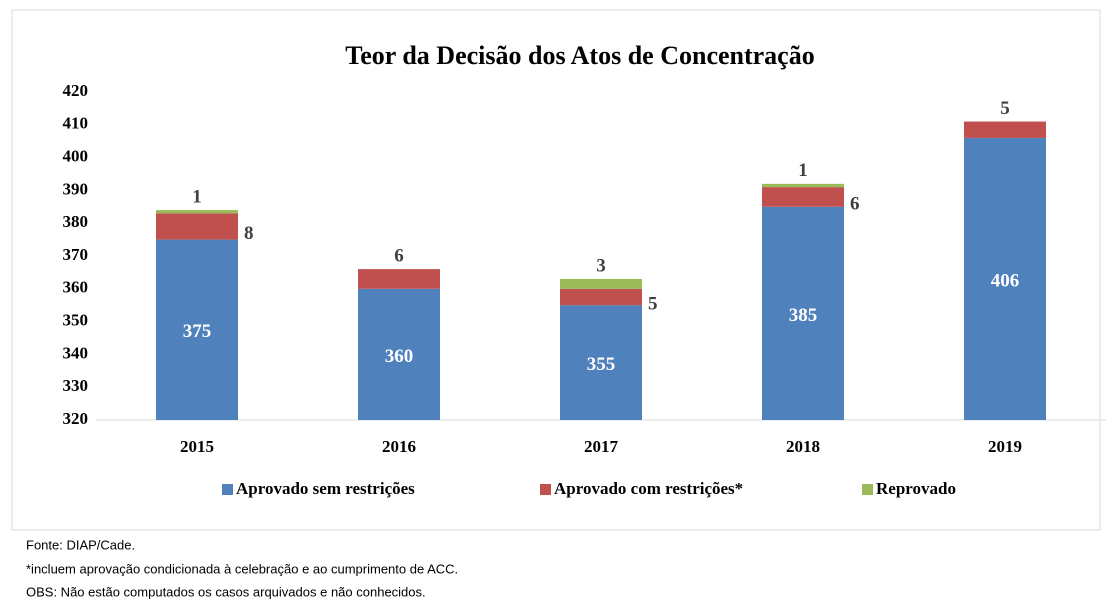  What do you see at coordinates (76, 352) in the screenshot?
I see `y-tick-label: 340` at bounding box center [76, 352].